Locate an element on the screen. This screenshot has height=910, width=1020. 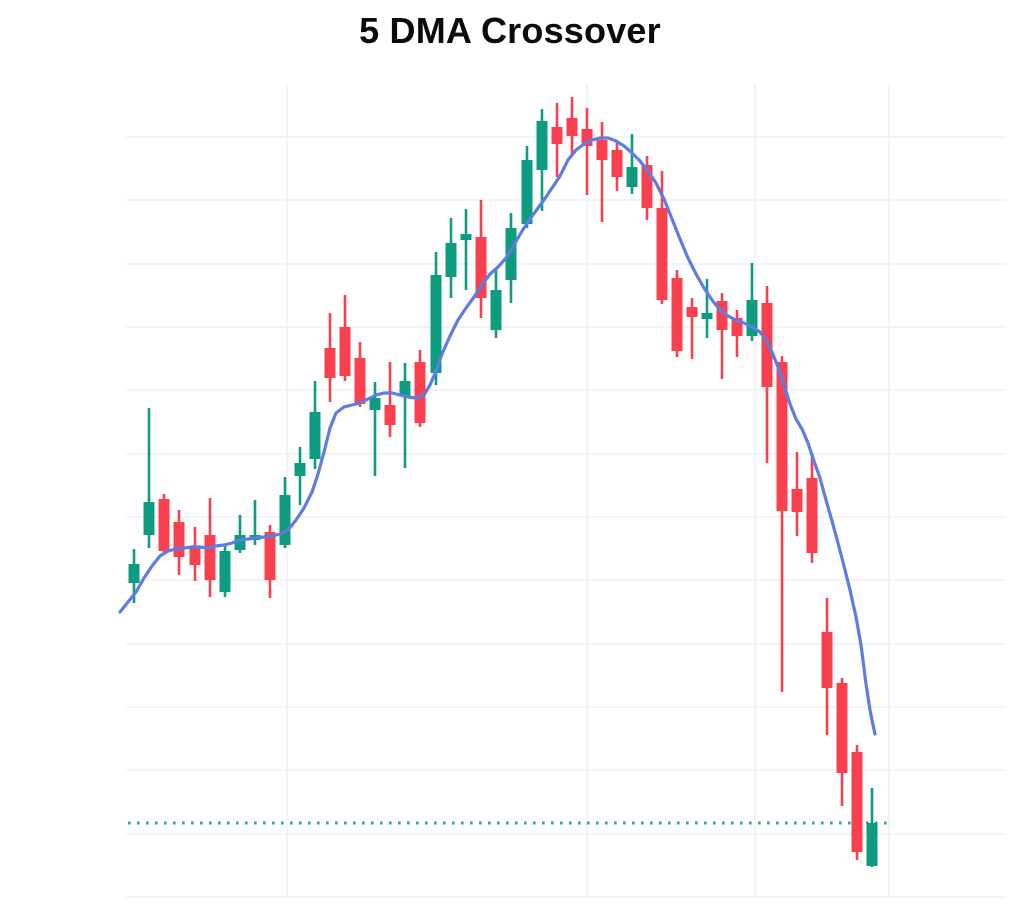
chart-title: 5 DMA Crossover is located at coordinates (510, 30).